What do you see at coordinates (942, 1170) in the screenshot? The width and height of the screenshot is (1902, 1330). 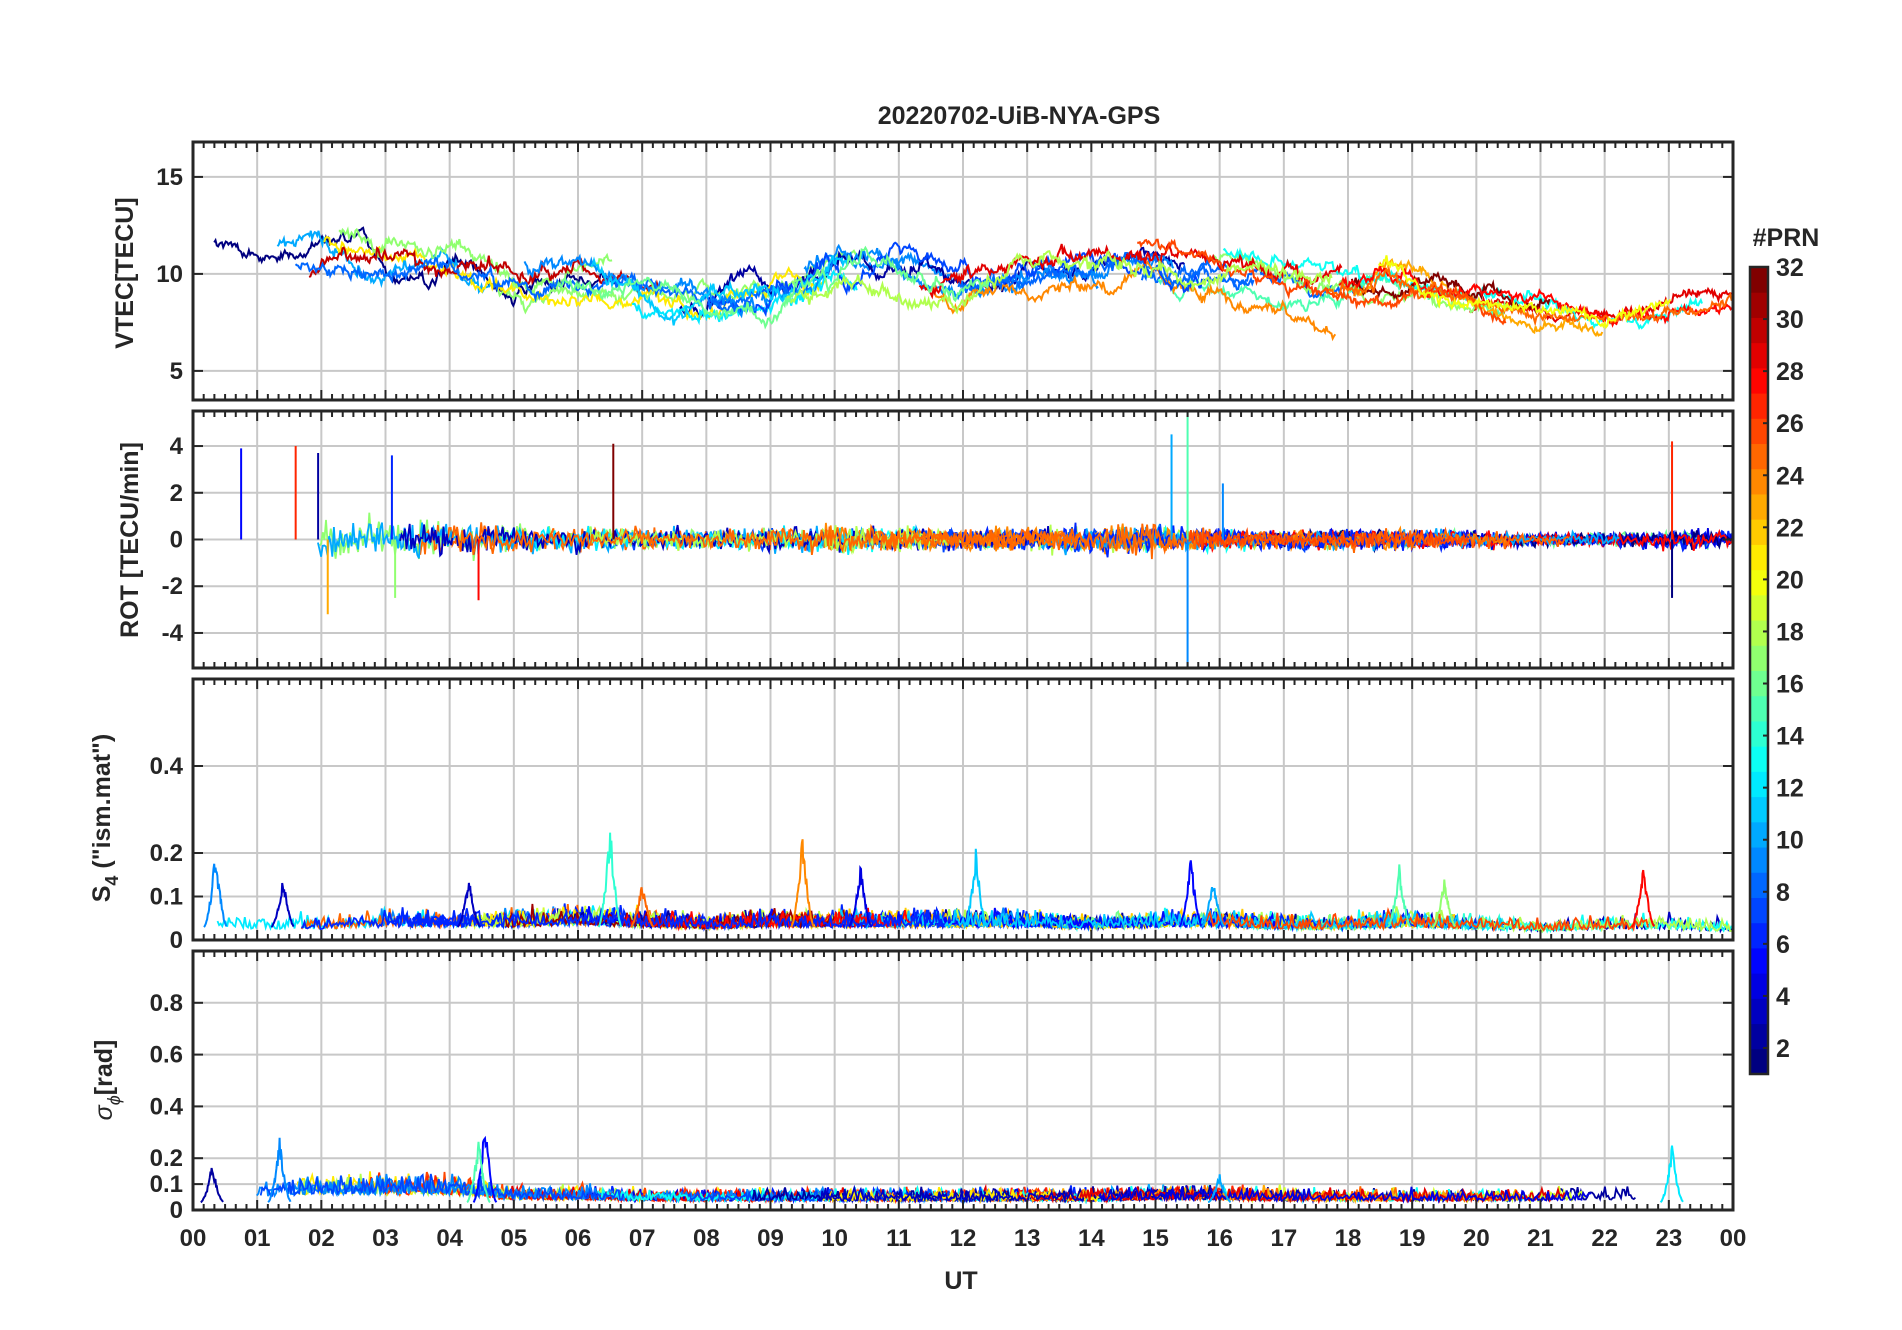 I see `sigma-phi-series` at bounding box center [942, 1170].